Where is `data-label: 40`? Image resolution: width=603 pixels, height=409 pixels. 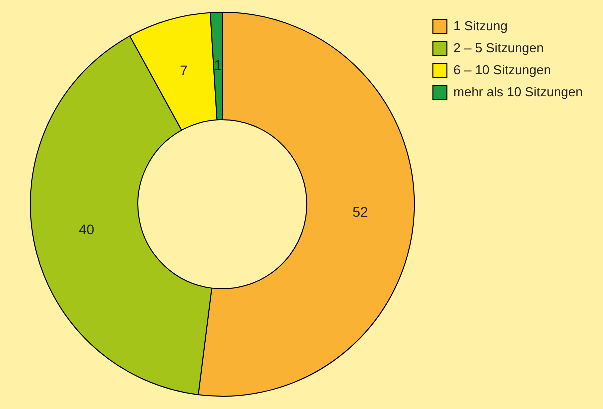 data-label: 40 is located at coordinates (86, 229).